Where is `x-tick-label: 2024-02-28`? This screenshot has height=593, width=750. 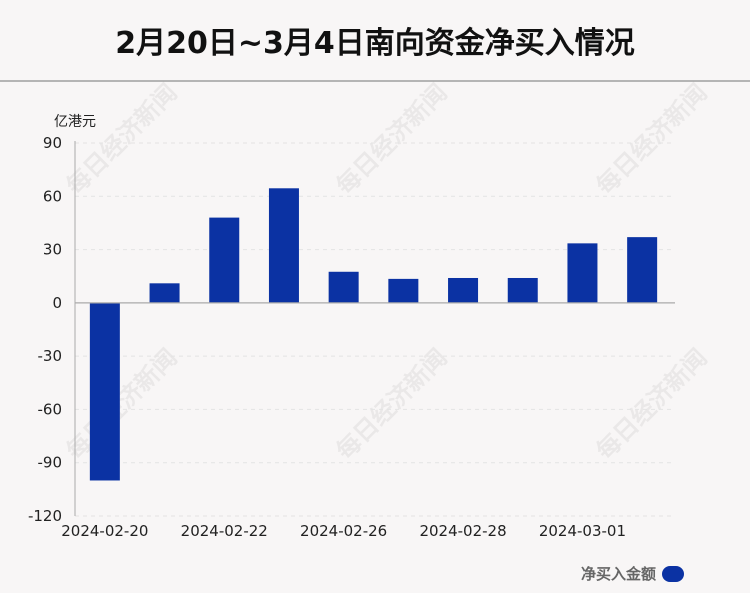
x-tick-label: 2024-02-28 is located at coordinates (462, 531).